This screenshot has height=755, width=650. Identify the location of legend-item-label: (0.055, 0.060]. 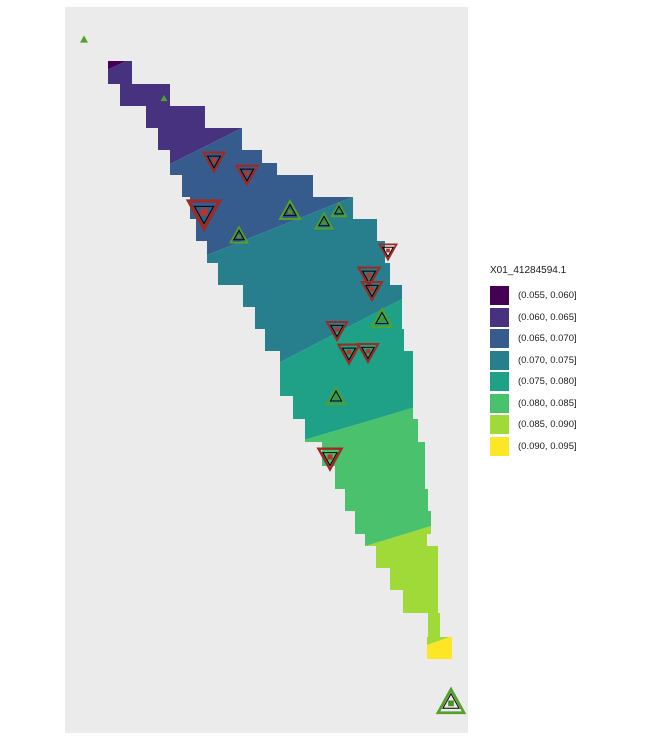
(547, 295).